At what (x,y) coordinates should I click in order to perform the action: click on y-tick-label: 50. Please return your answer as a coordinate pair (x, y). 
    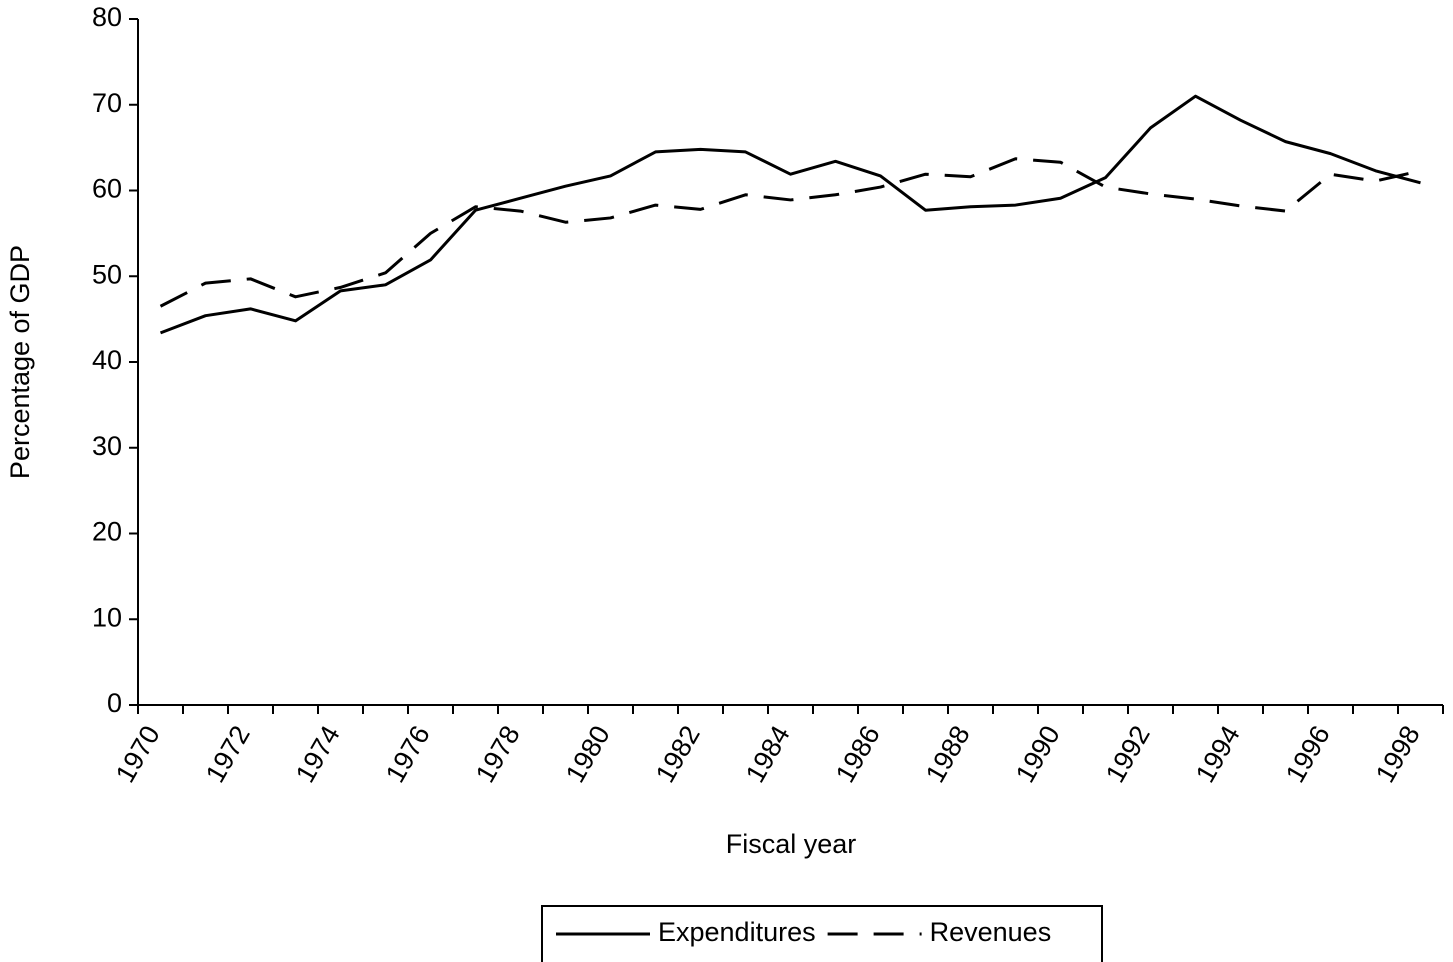
    Looking at the image, I should click on (107, 274).